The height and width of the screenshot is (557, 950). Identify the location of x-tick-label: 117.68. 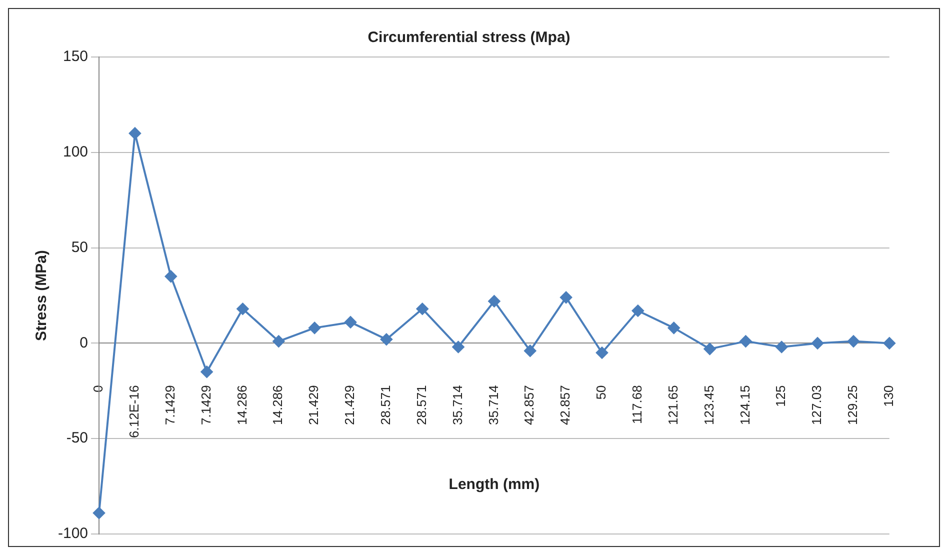
(636, 404).